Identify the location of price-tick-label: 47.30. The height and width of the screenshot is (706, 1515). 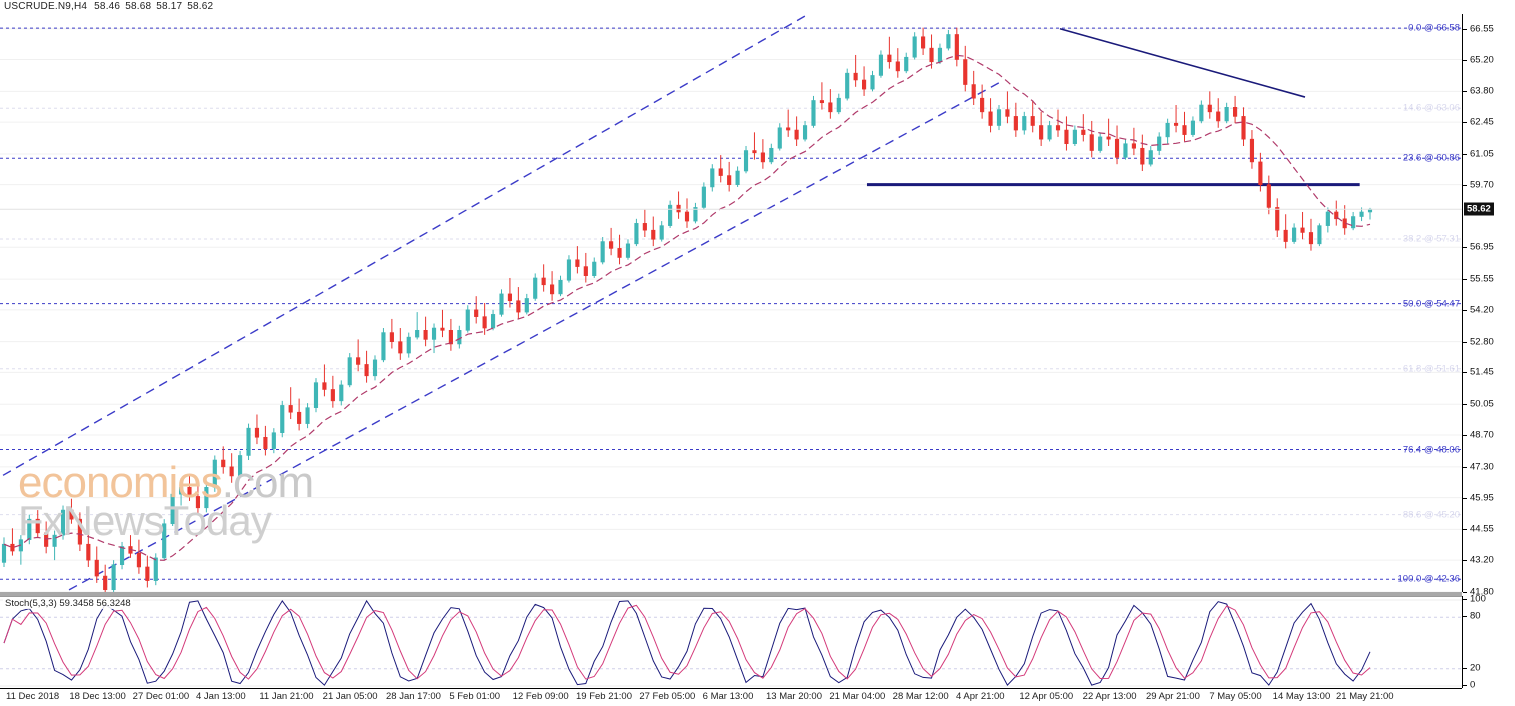
(1482, 467).